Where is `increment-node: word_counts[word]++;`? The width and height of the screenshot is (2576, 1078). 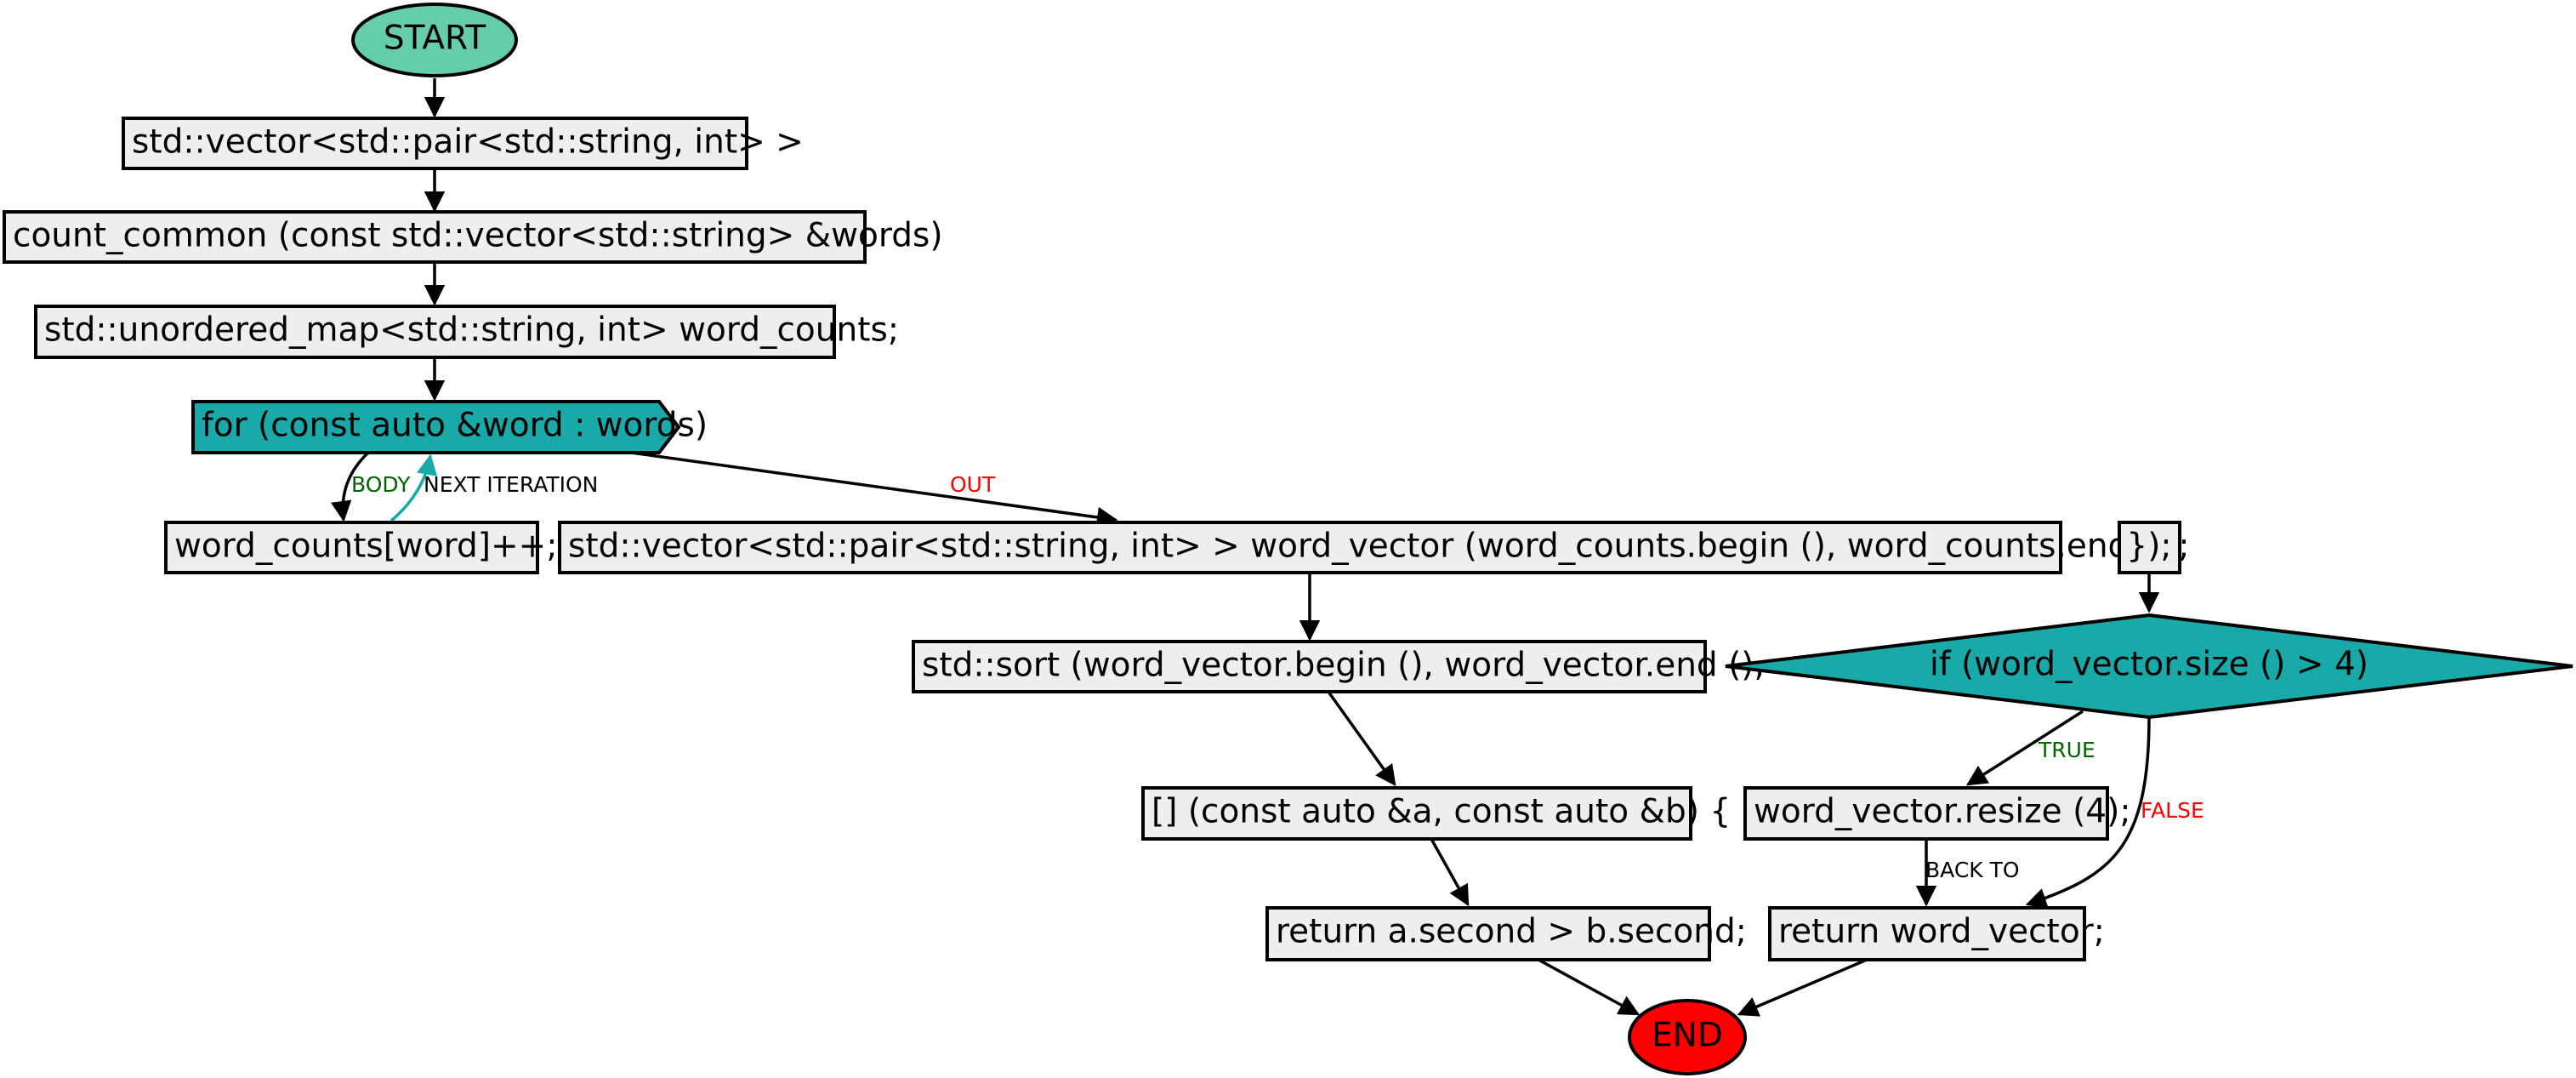
increment-node: word_counts[word]++; is located at coordinates (361, 547).